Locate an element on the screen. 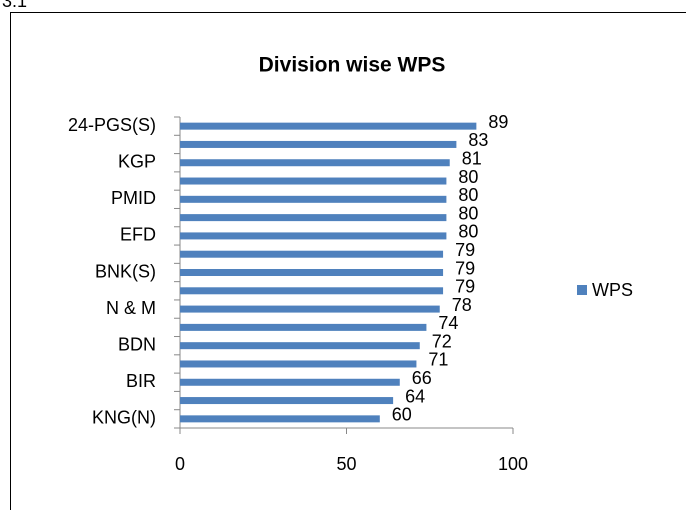 This screenshot has width=686, height=510. value-label: 83 is located at coordinates (478, 140).